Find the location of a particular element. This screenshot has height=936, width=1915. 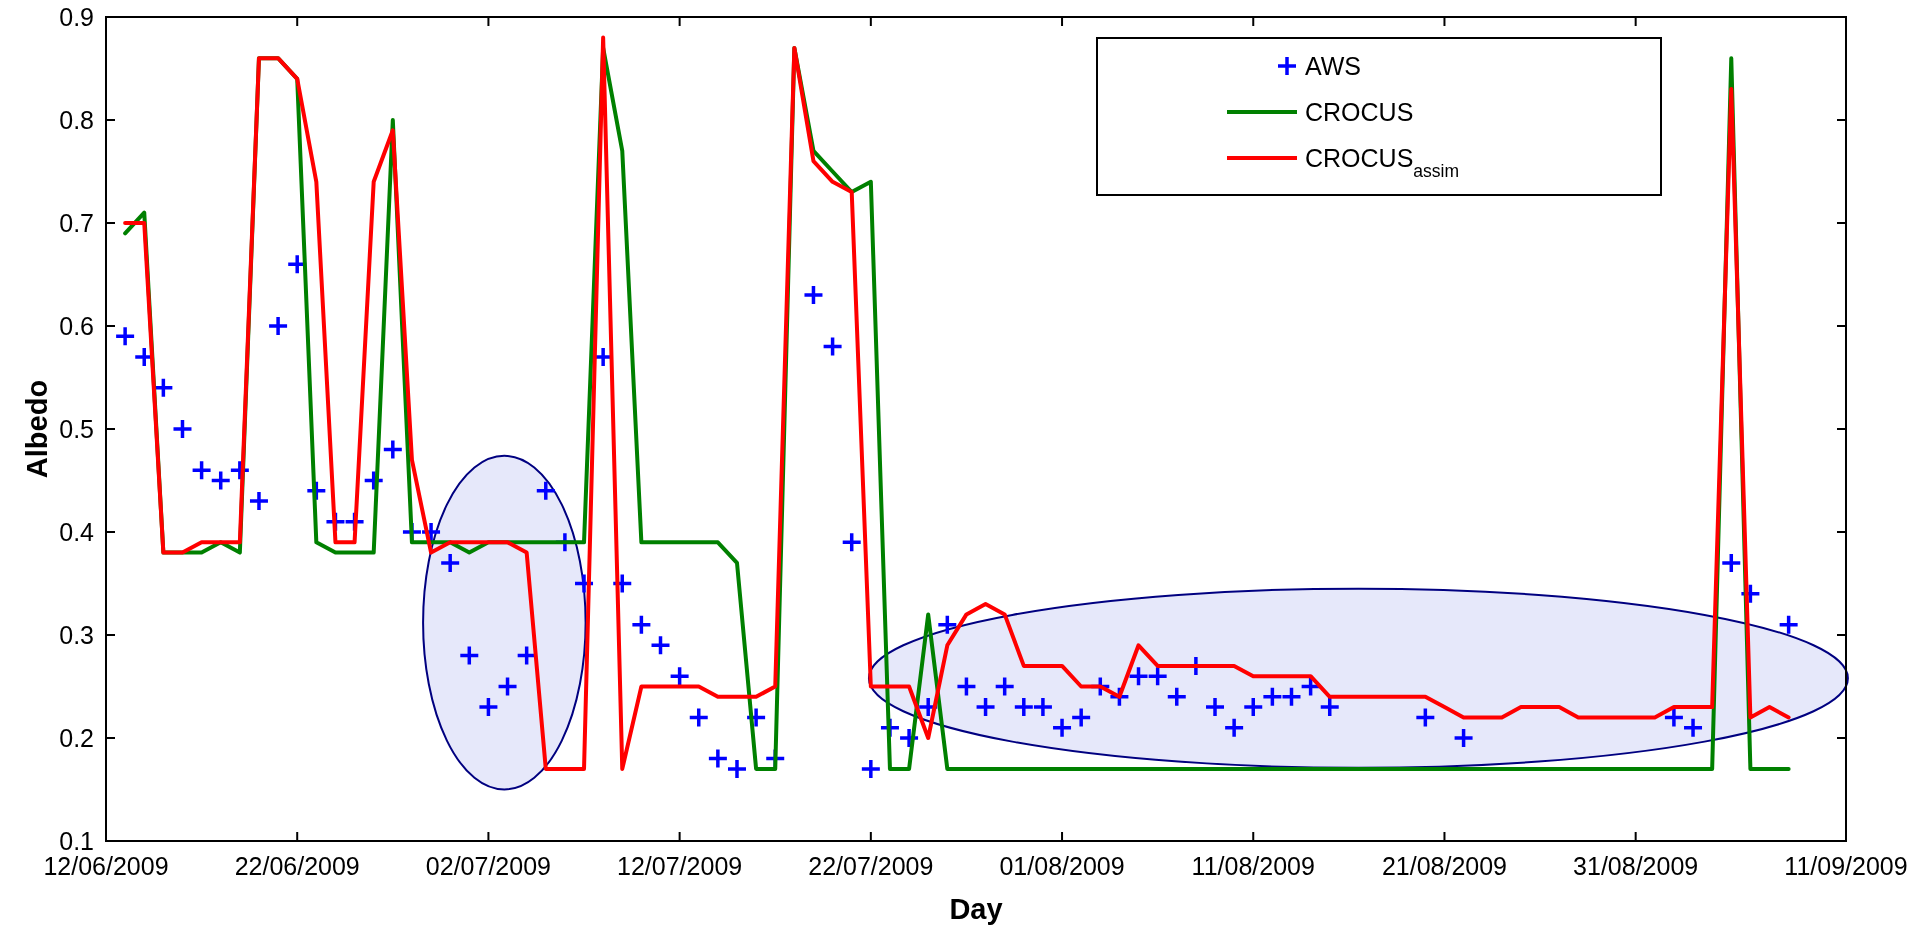

x-tick-label: 12/07/2009 is located at coordinates (680, 866).